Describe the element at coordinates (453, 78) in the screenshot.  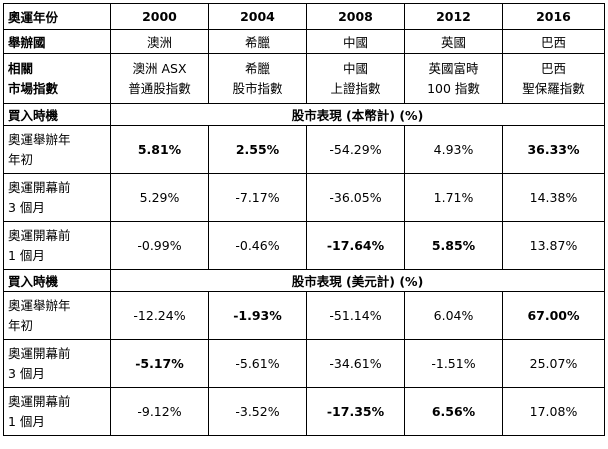
I see `index-cell: 英國富時 100 指數` at that location.